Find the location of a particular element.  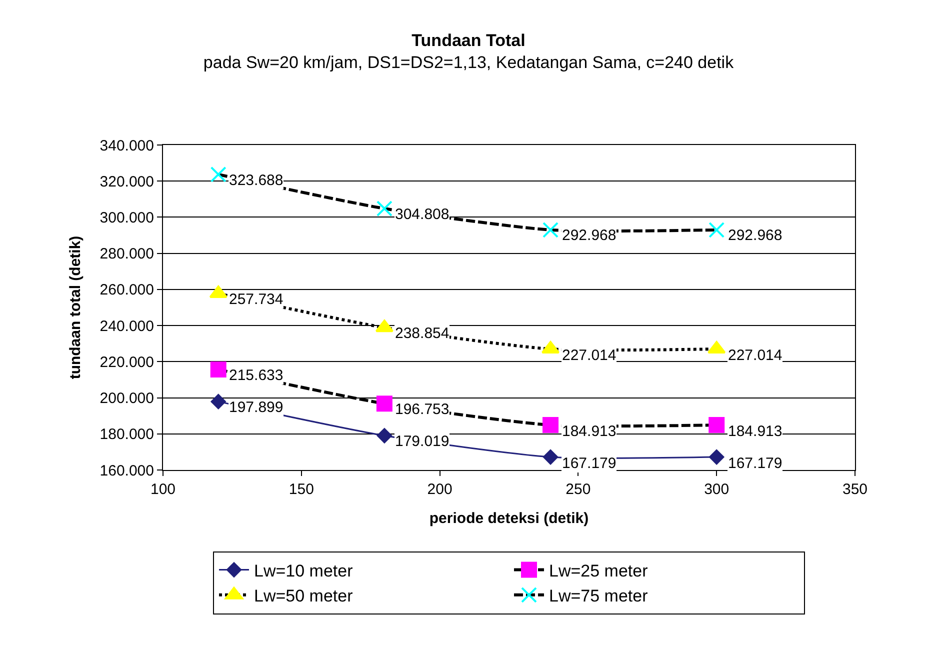

data-label: 196.753 is located at coordinates (422, 409).